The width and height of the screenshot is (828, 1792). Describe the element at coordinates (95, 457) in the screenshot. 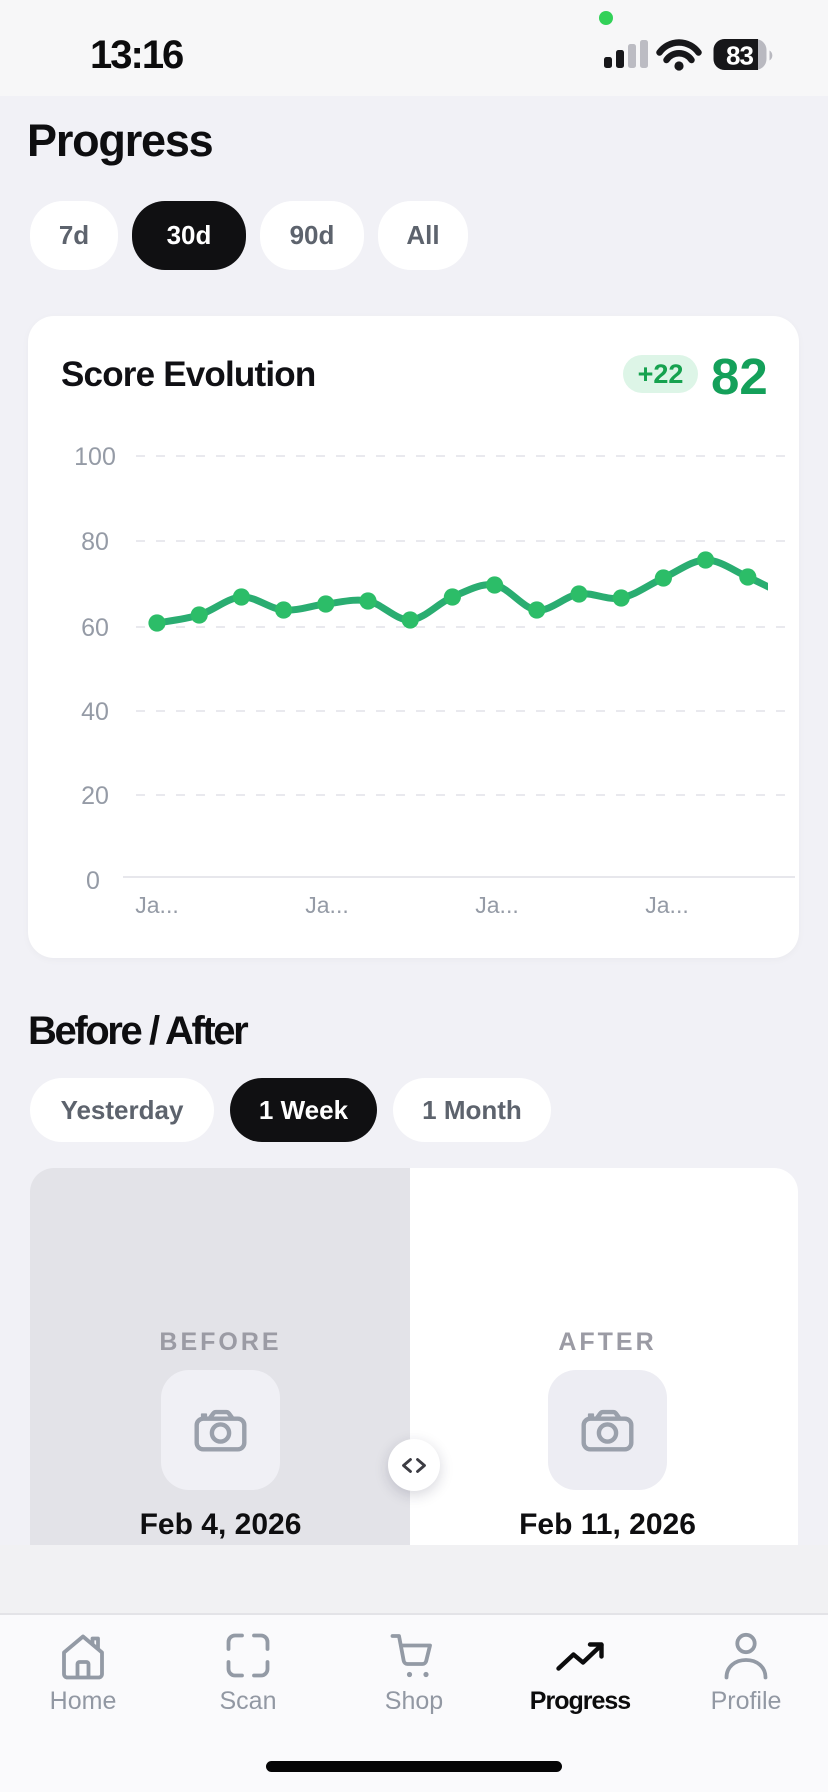

I see `svg-text: 100` at that location.